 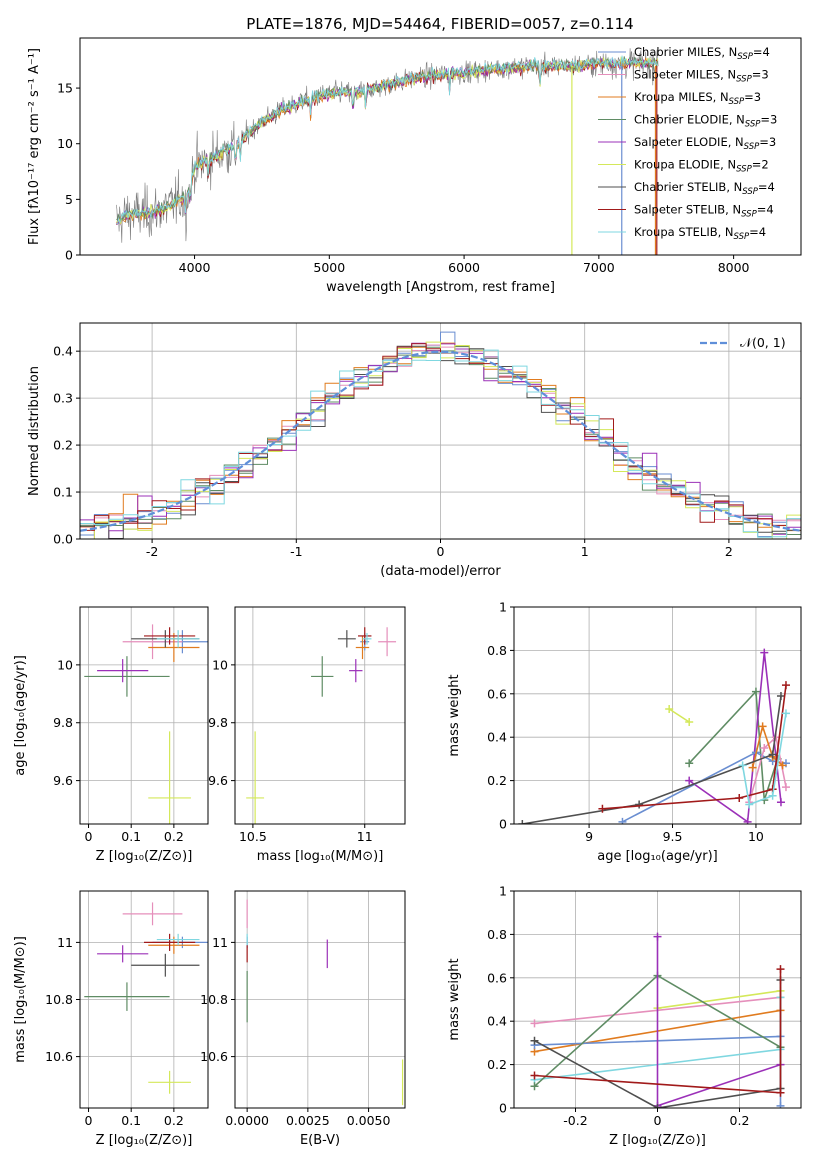 I want to click on panel-age-vs-mass: 10.5 11 9.6 9.8 10 mass [log₁₀(M/M⊙)], so click(x=307, y=735).